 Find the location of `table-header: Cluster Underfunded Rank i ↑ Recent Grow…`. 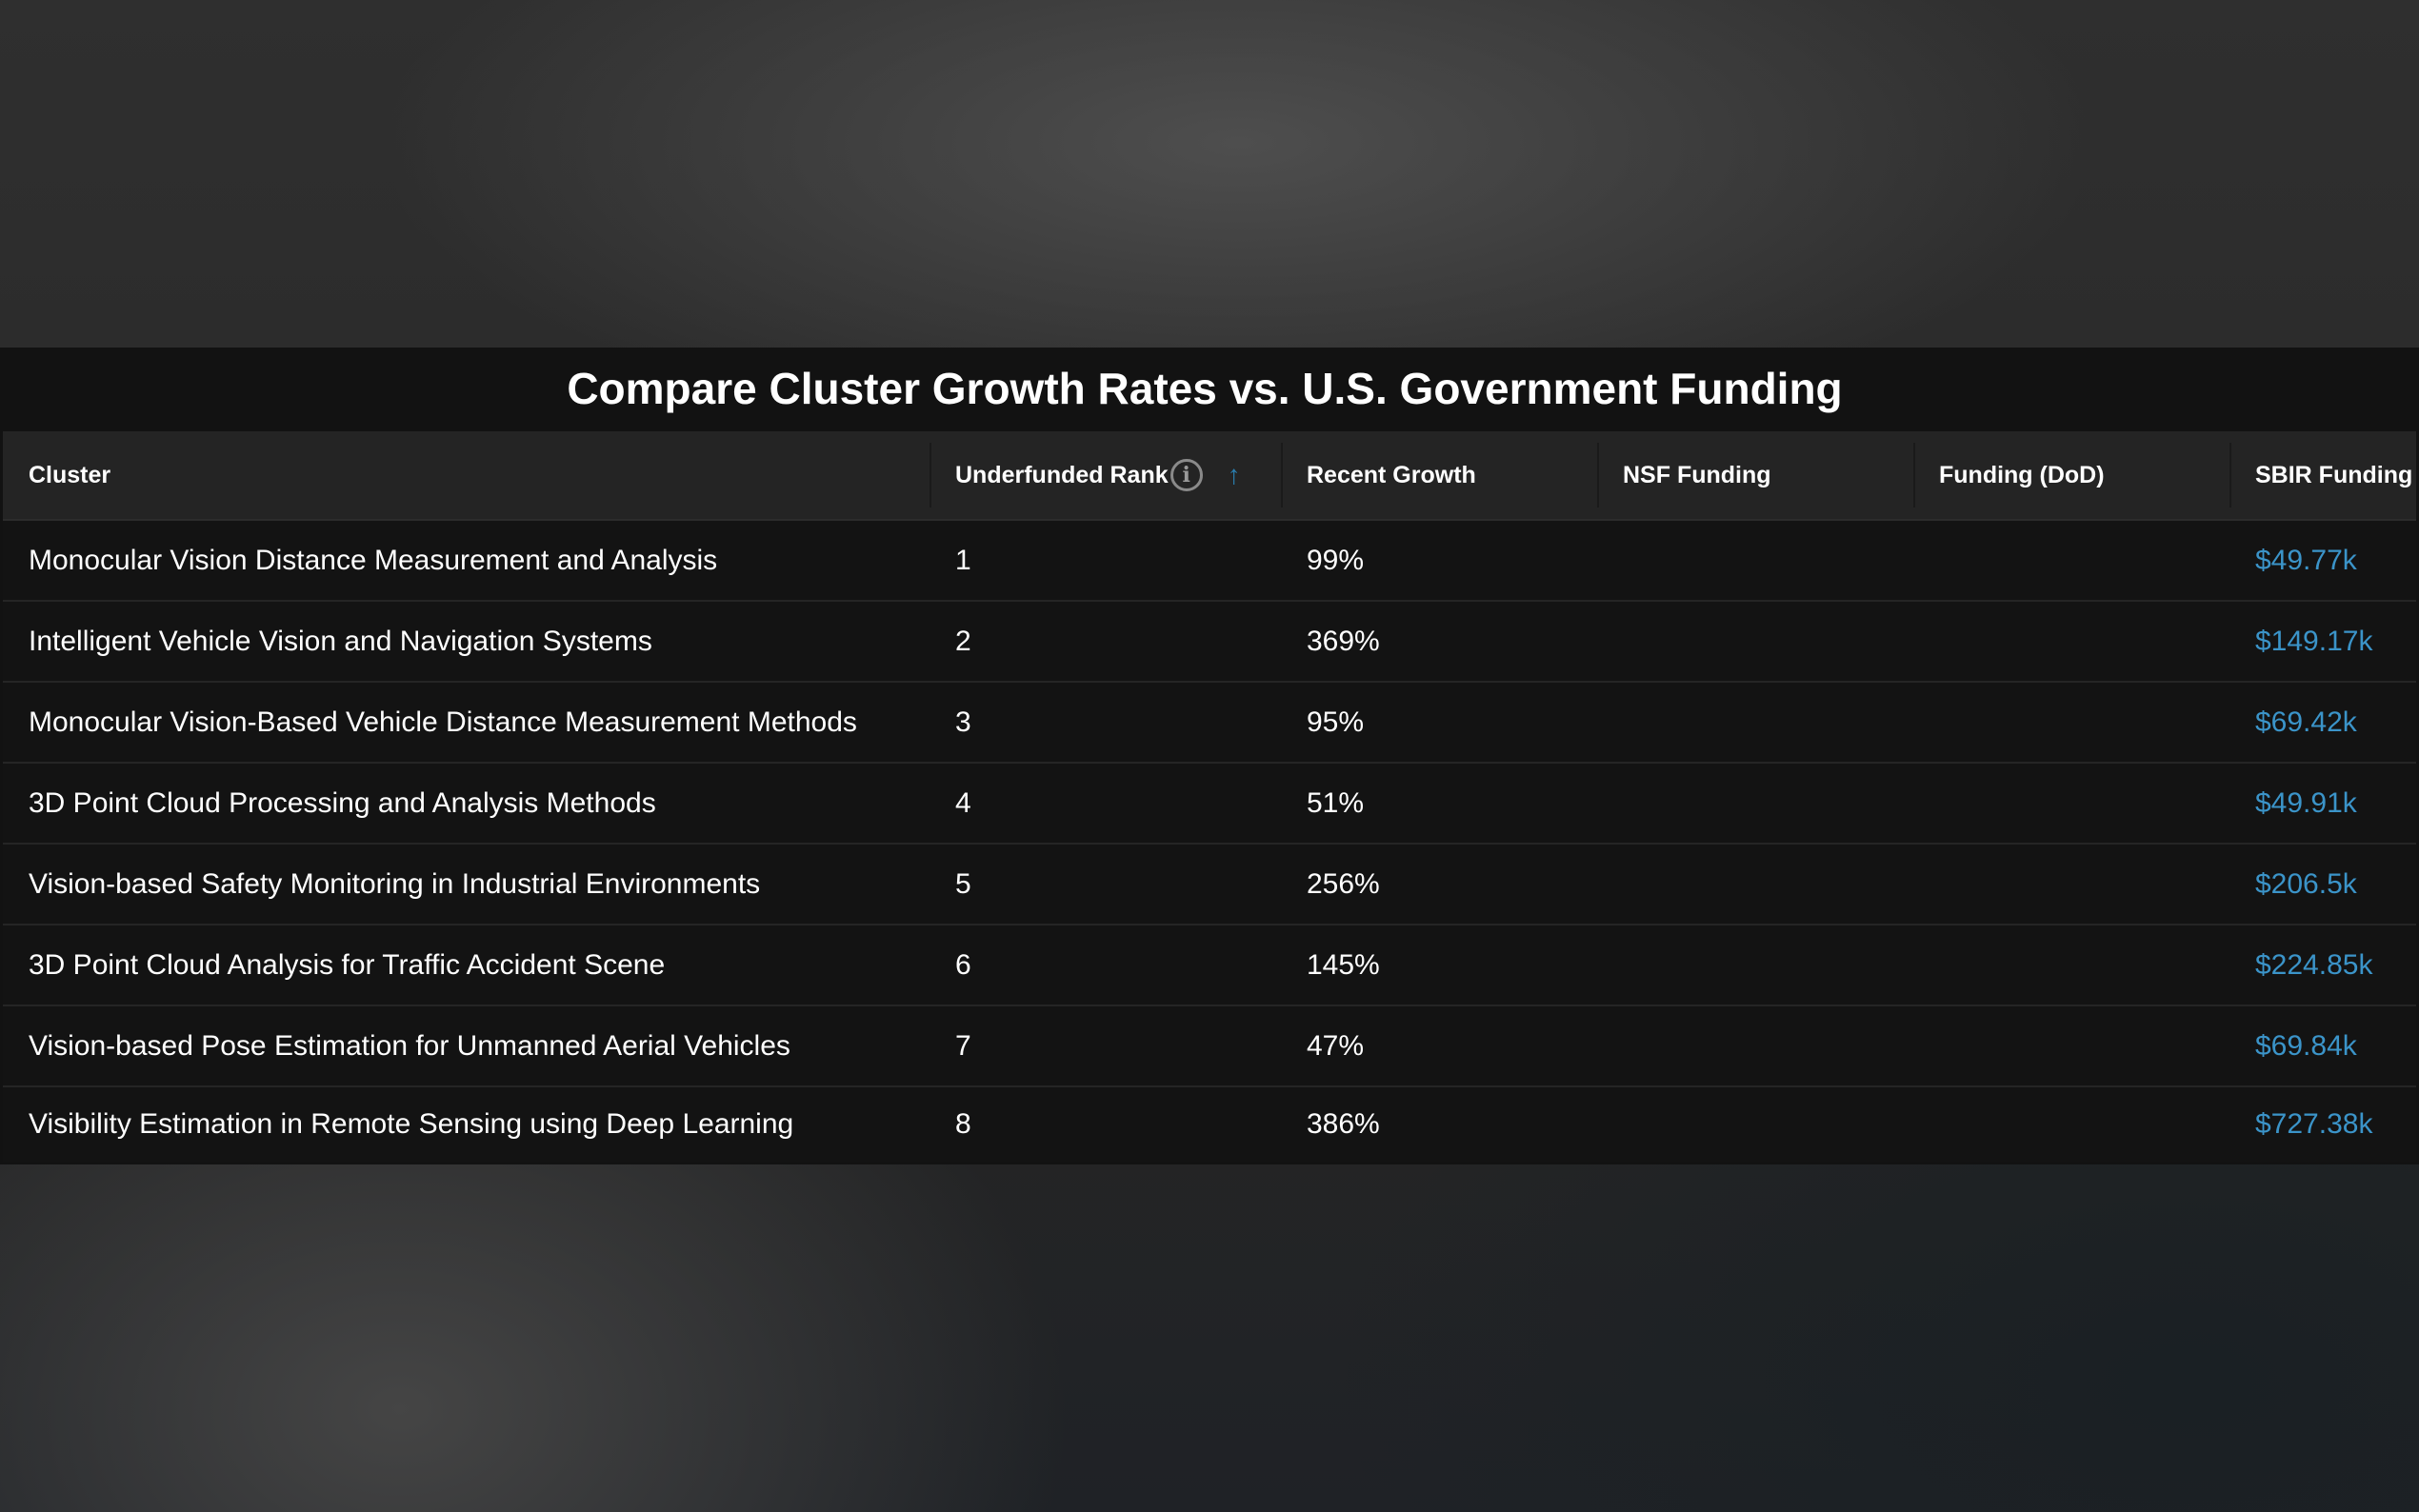

table-header: Cluster Underfunded Rank i ↑ Recent Grow… is located at coordinates (1209, 476).